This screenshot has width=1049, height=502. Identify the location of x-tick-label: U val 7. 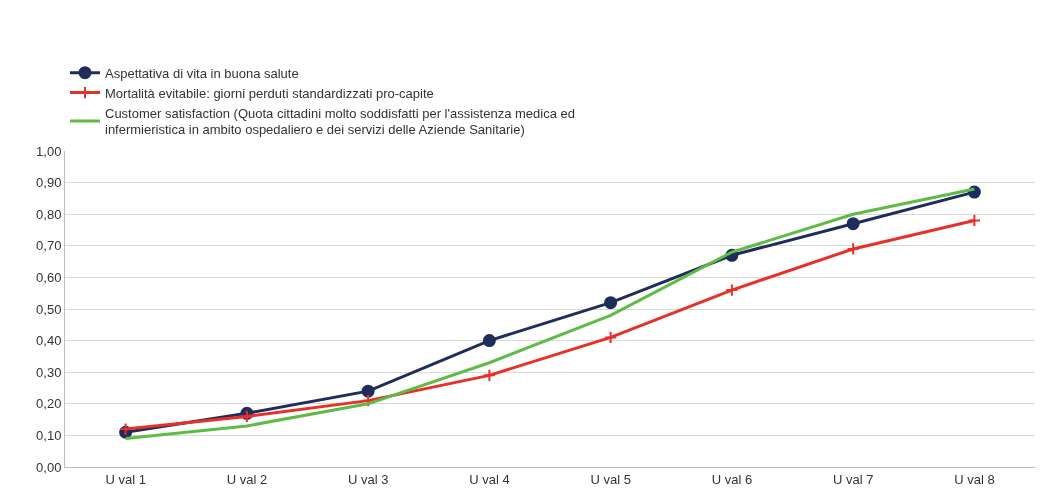
(853, 479).